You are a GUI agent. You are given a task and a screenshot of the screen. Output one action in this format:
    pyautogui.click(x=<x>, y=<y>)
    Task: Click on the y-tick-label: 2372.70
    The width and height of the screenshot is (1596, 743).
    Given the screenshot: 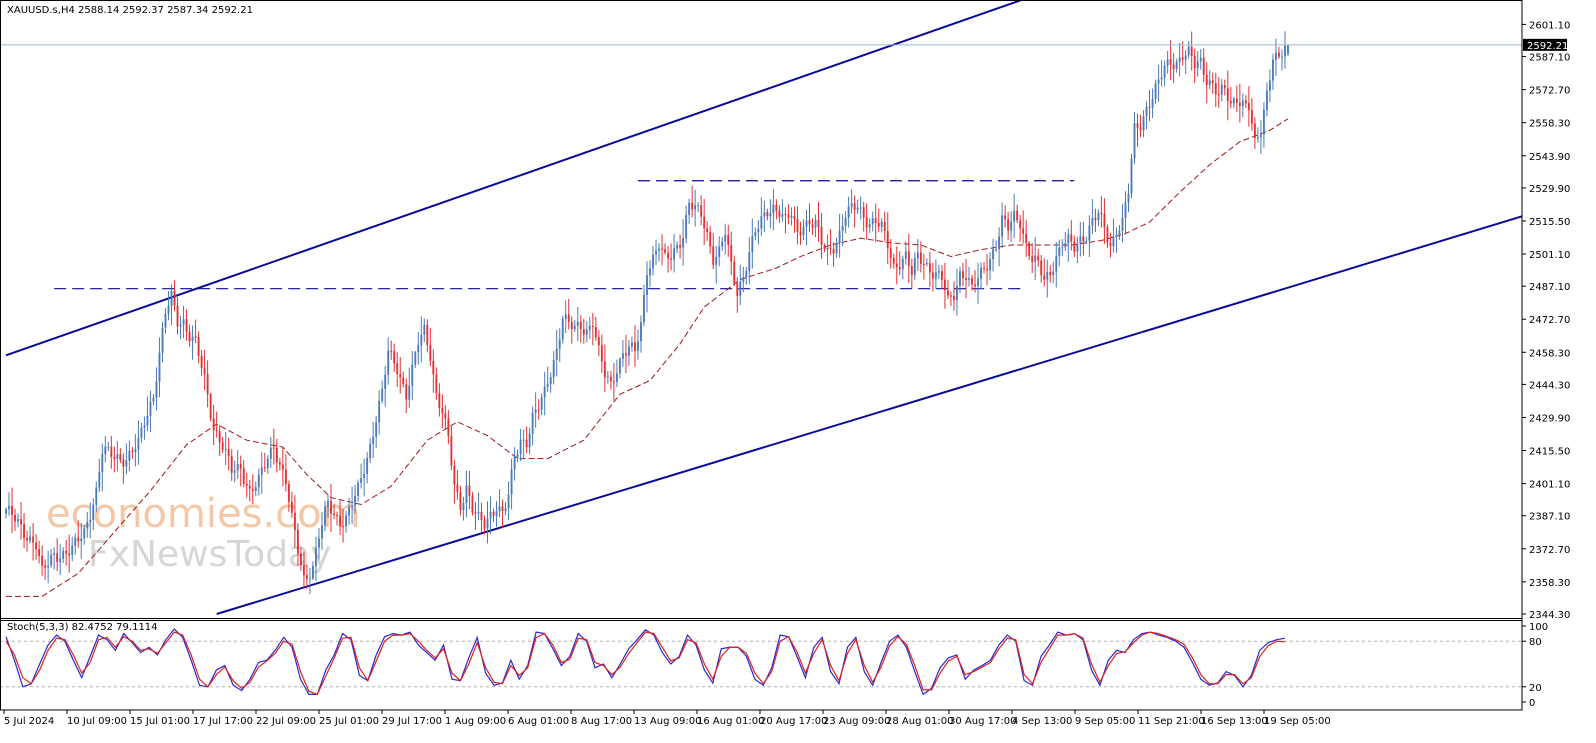 What is the action you would take?
    pyautogui.click(x=1549, y=550)
    